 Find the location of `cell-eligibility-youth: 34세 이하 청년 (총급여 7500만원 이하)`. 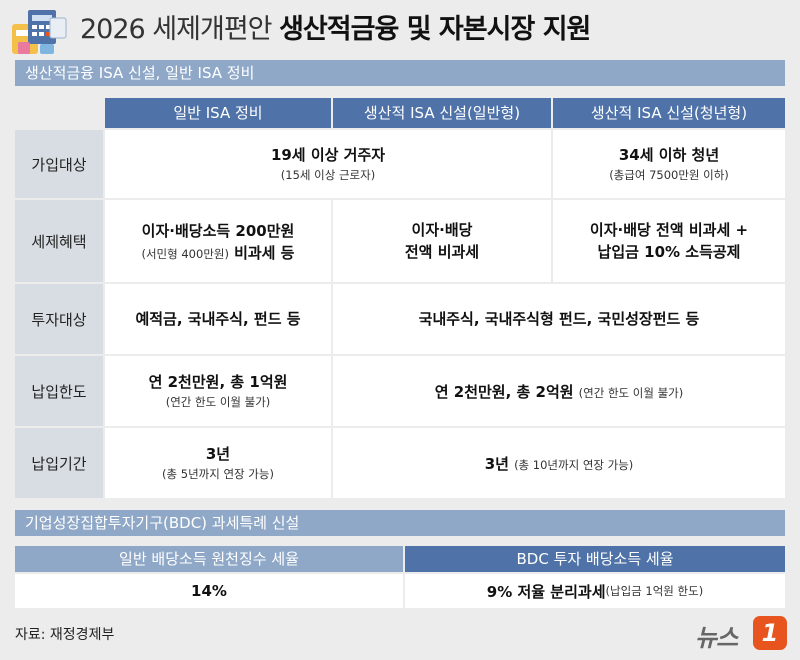

cell-eligibility-youth: 34세 이하 청년 (총급여 7500만원 이하) is located at coordinates (669, 164).